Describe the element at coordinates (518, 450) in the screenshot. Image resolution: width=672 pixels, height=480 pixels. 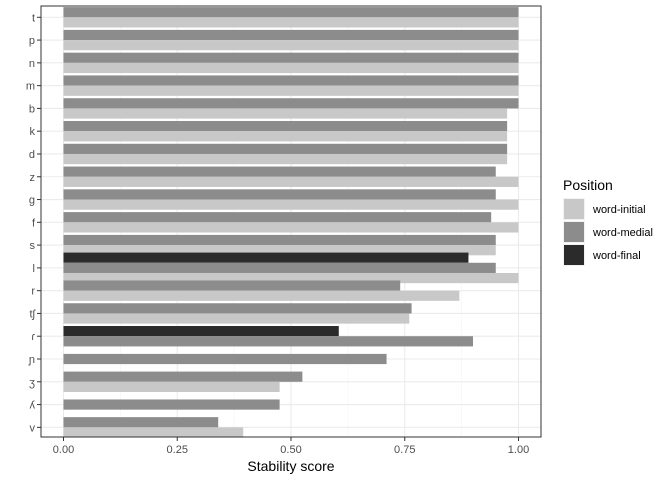
I see `x-tick-label: 1.00` at that location.